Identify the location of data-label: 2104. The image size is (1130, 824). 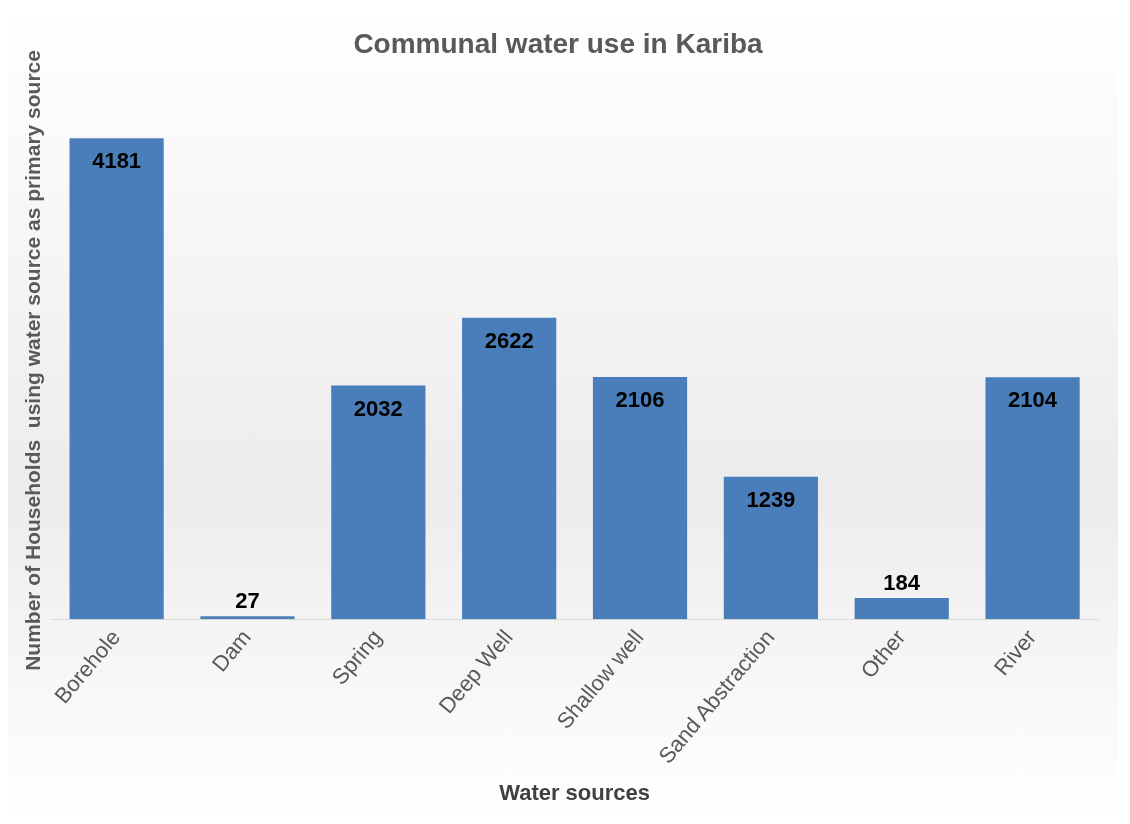
(1033, 400).